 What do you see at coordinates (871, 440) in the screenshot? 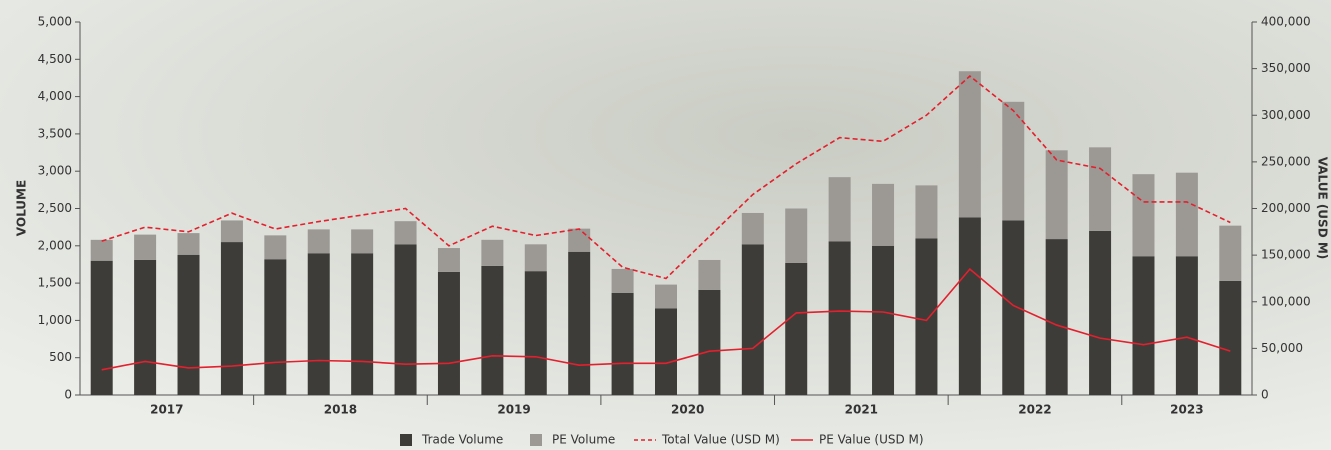
I see `legend-label: PE Value (USD M)` at bounding box center [871, 440].